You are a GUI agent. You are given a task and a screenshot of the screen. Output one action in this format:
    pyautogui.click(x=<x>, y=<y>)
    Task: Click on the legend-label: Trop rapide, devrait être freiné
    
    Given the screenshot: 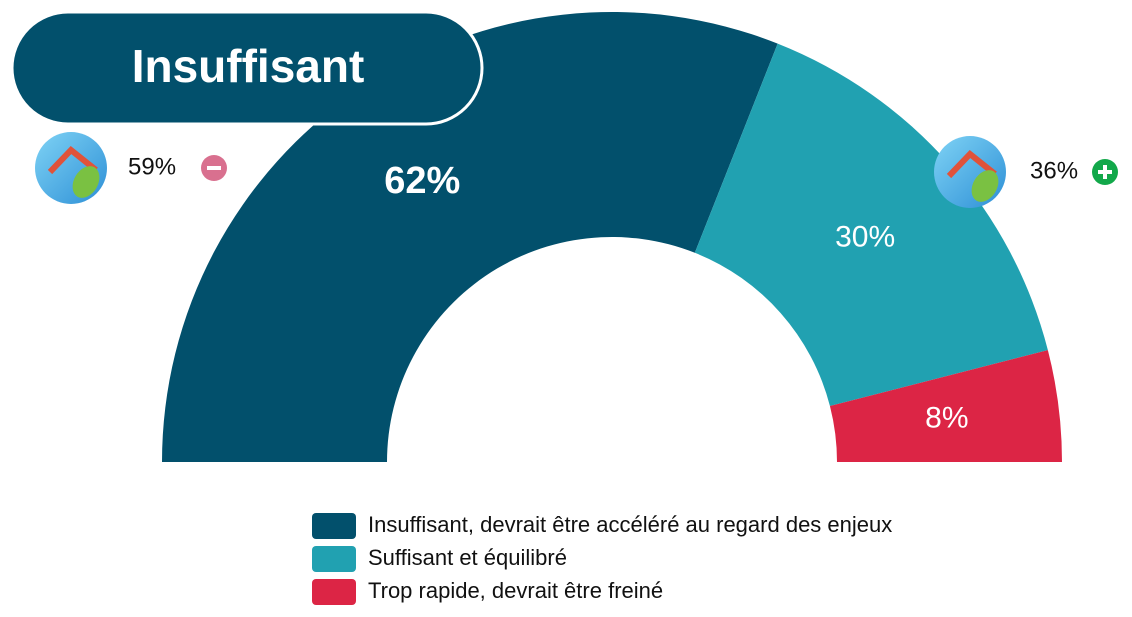 What is the action you would take?
    pyautogui.click(x=515, y=590)
    